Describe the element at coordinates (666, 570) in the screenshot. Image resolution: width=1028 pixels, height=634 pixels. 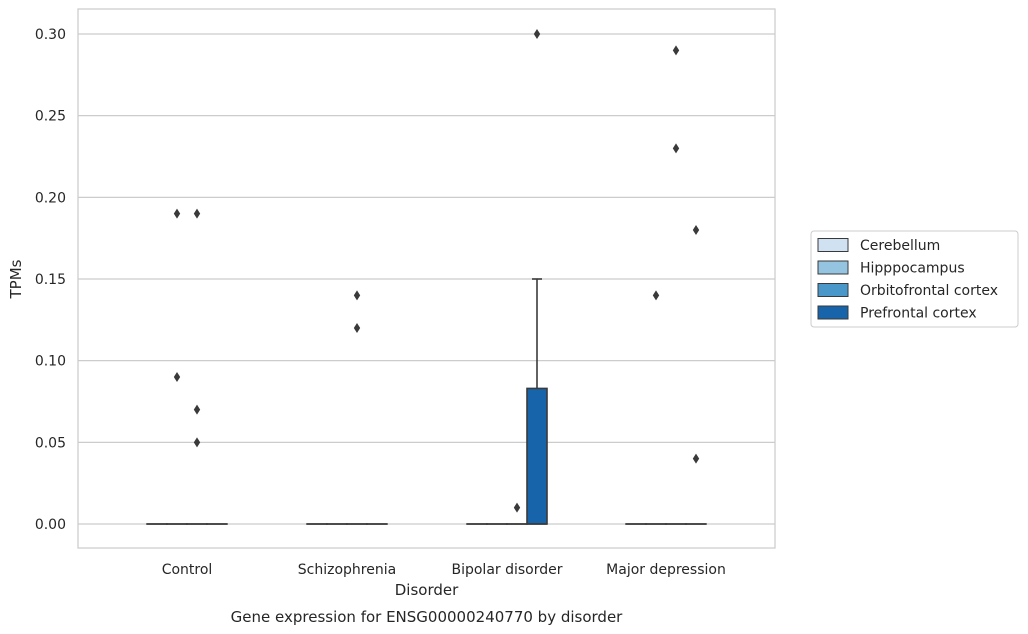
I see `x-tick-label: Major depression` at that location.